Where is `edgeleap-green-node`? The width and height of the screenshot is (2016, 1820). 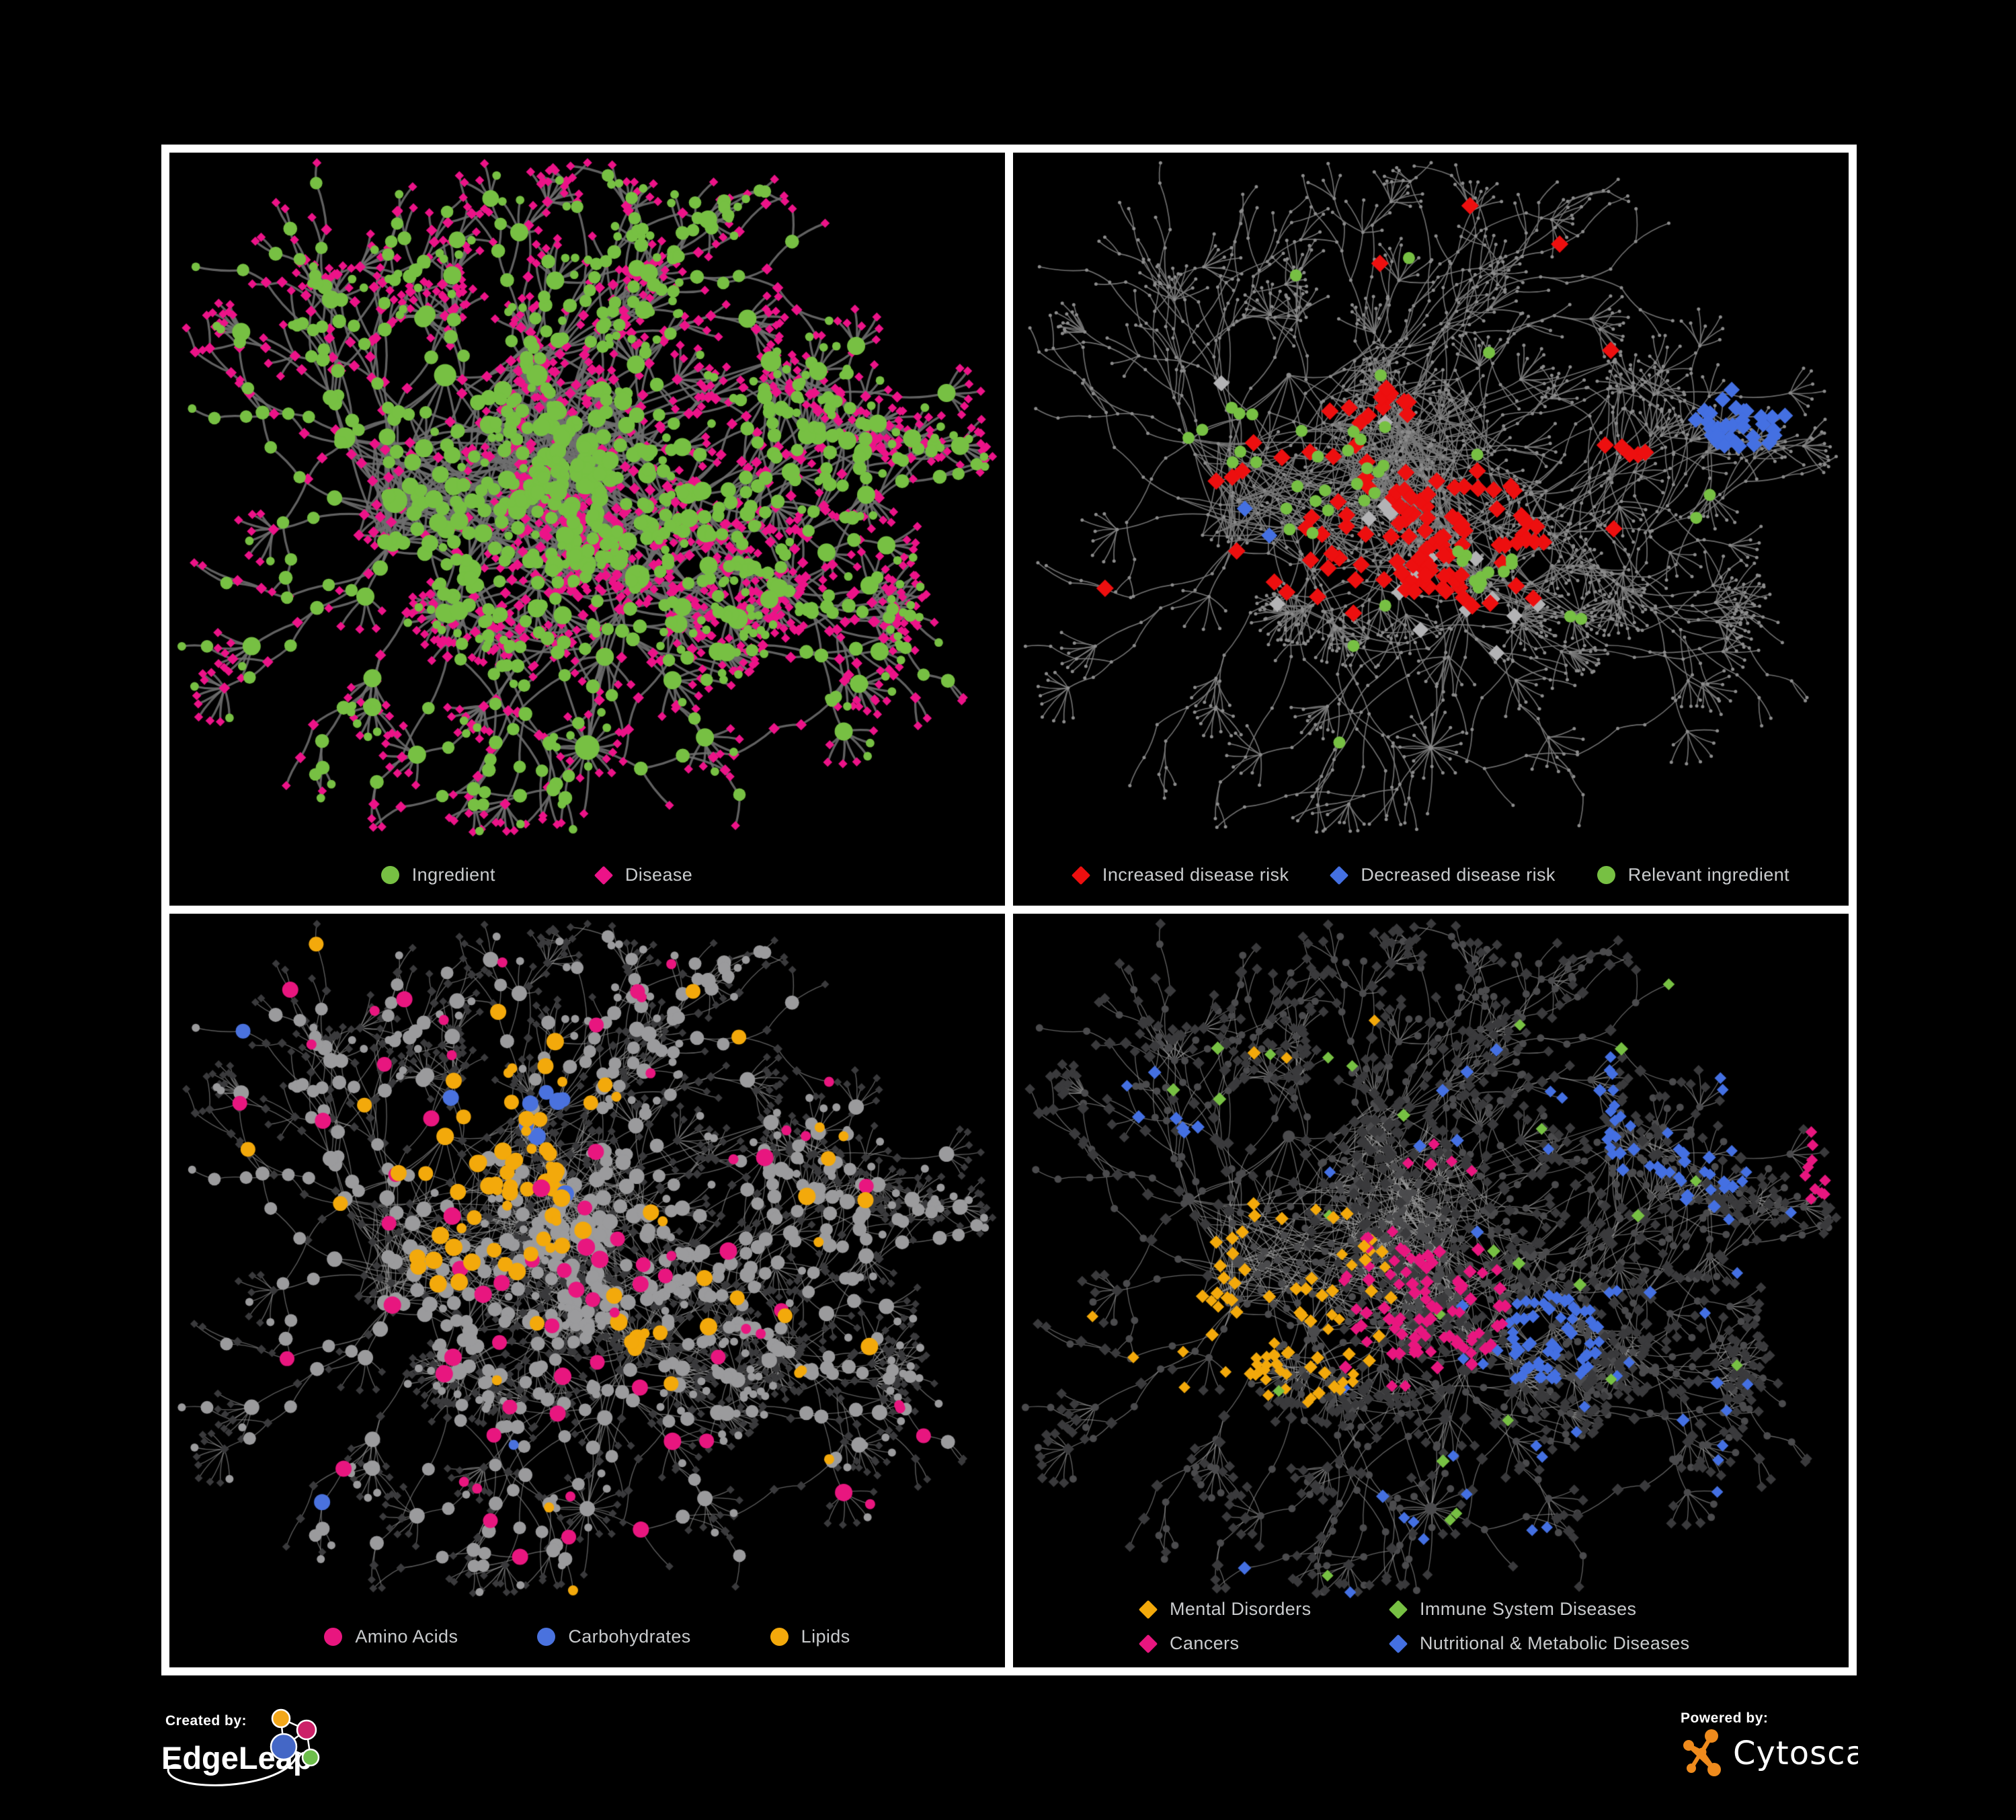
edgeleap-green-node is located at coordinates (310, 1757).